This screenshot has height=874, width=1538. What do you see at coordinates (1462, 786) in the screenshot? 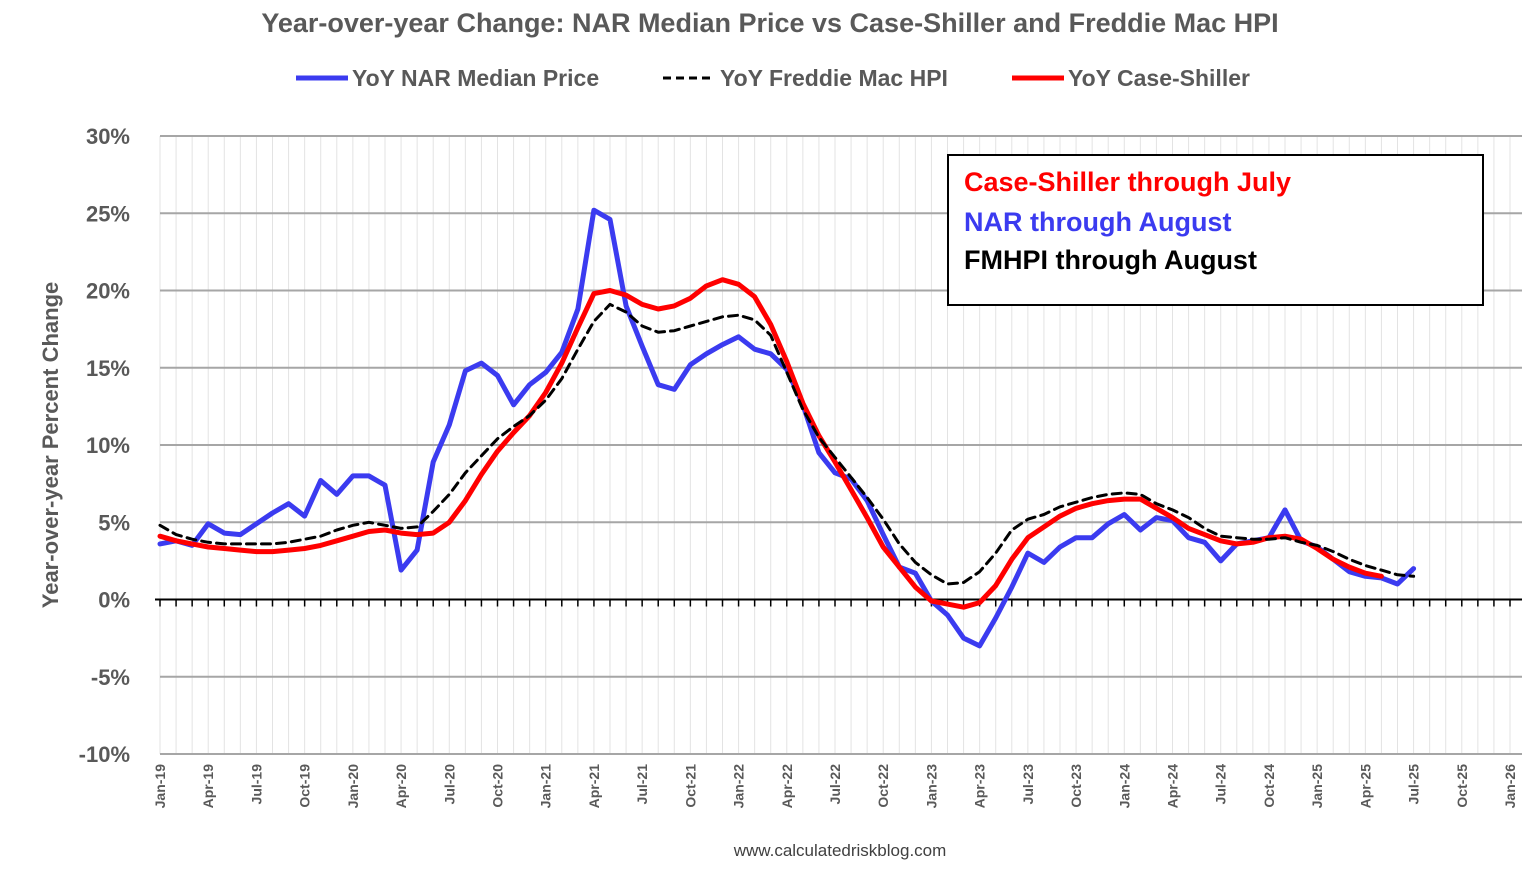
I see `x-tick-label: Oct-25` at bounding box center [1462, 786].